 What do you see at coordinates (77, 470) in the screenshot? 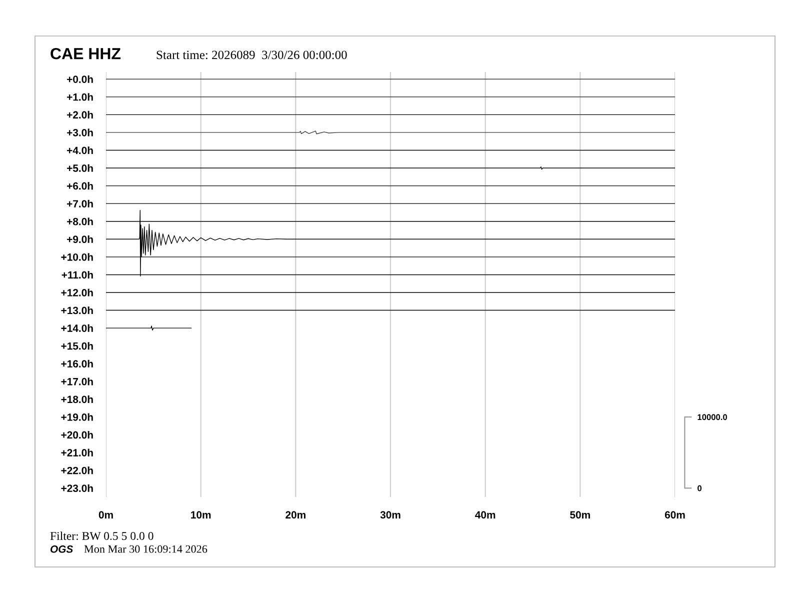
I see `y-tick-label: +22.0h` at bounding box center [77, 470].